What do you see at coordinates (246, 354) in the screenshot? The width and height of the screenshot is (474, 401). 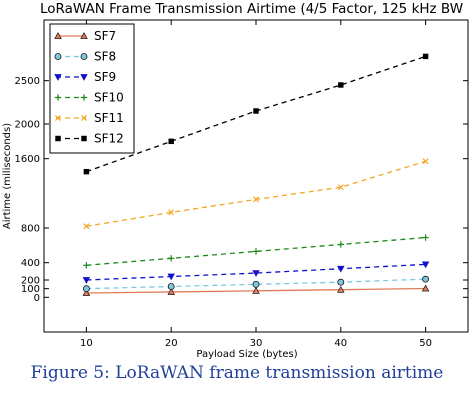 I see `x-axis-label: Payload Size (bytes)` at bounding box center [246, 354].